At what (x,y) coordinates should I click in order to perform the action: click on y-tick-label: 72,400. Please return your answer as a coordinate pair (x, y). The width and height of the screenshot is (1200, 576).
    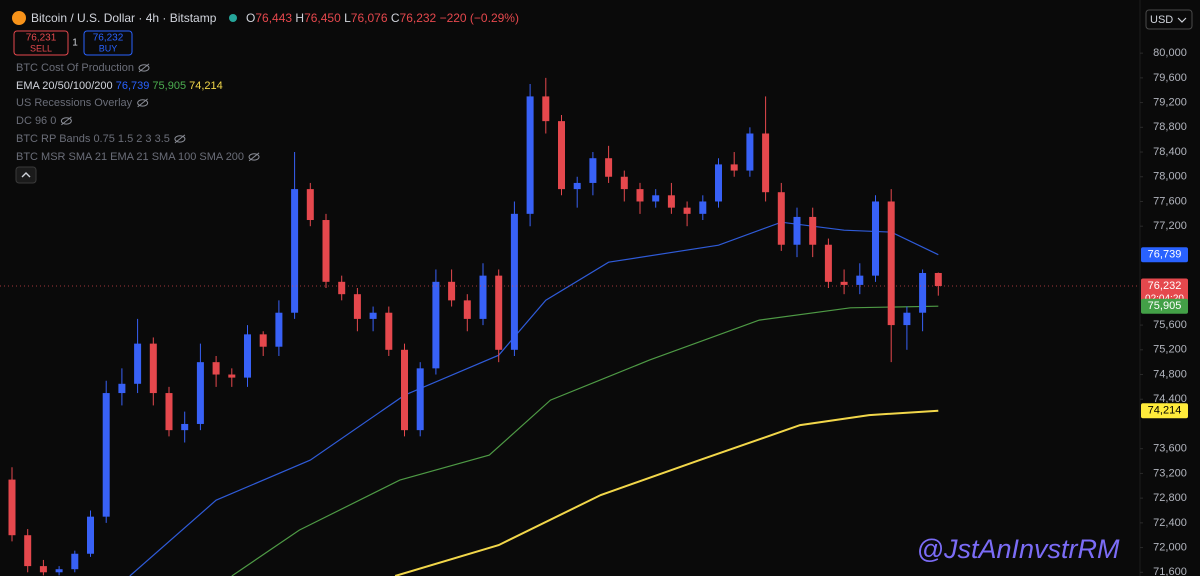
    Looking at the image, I should click on (1170, 523).